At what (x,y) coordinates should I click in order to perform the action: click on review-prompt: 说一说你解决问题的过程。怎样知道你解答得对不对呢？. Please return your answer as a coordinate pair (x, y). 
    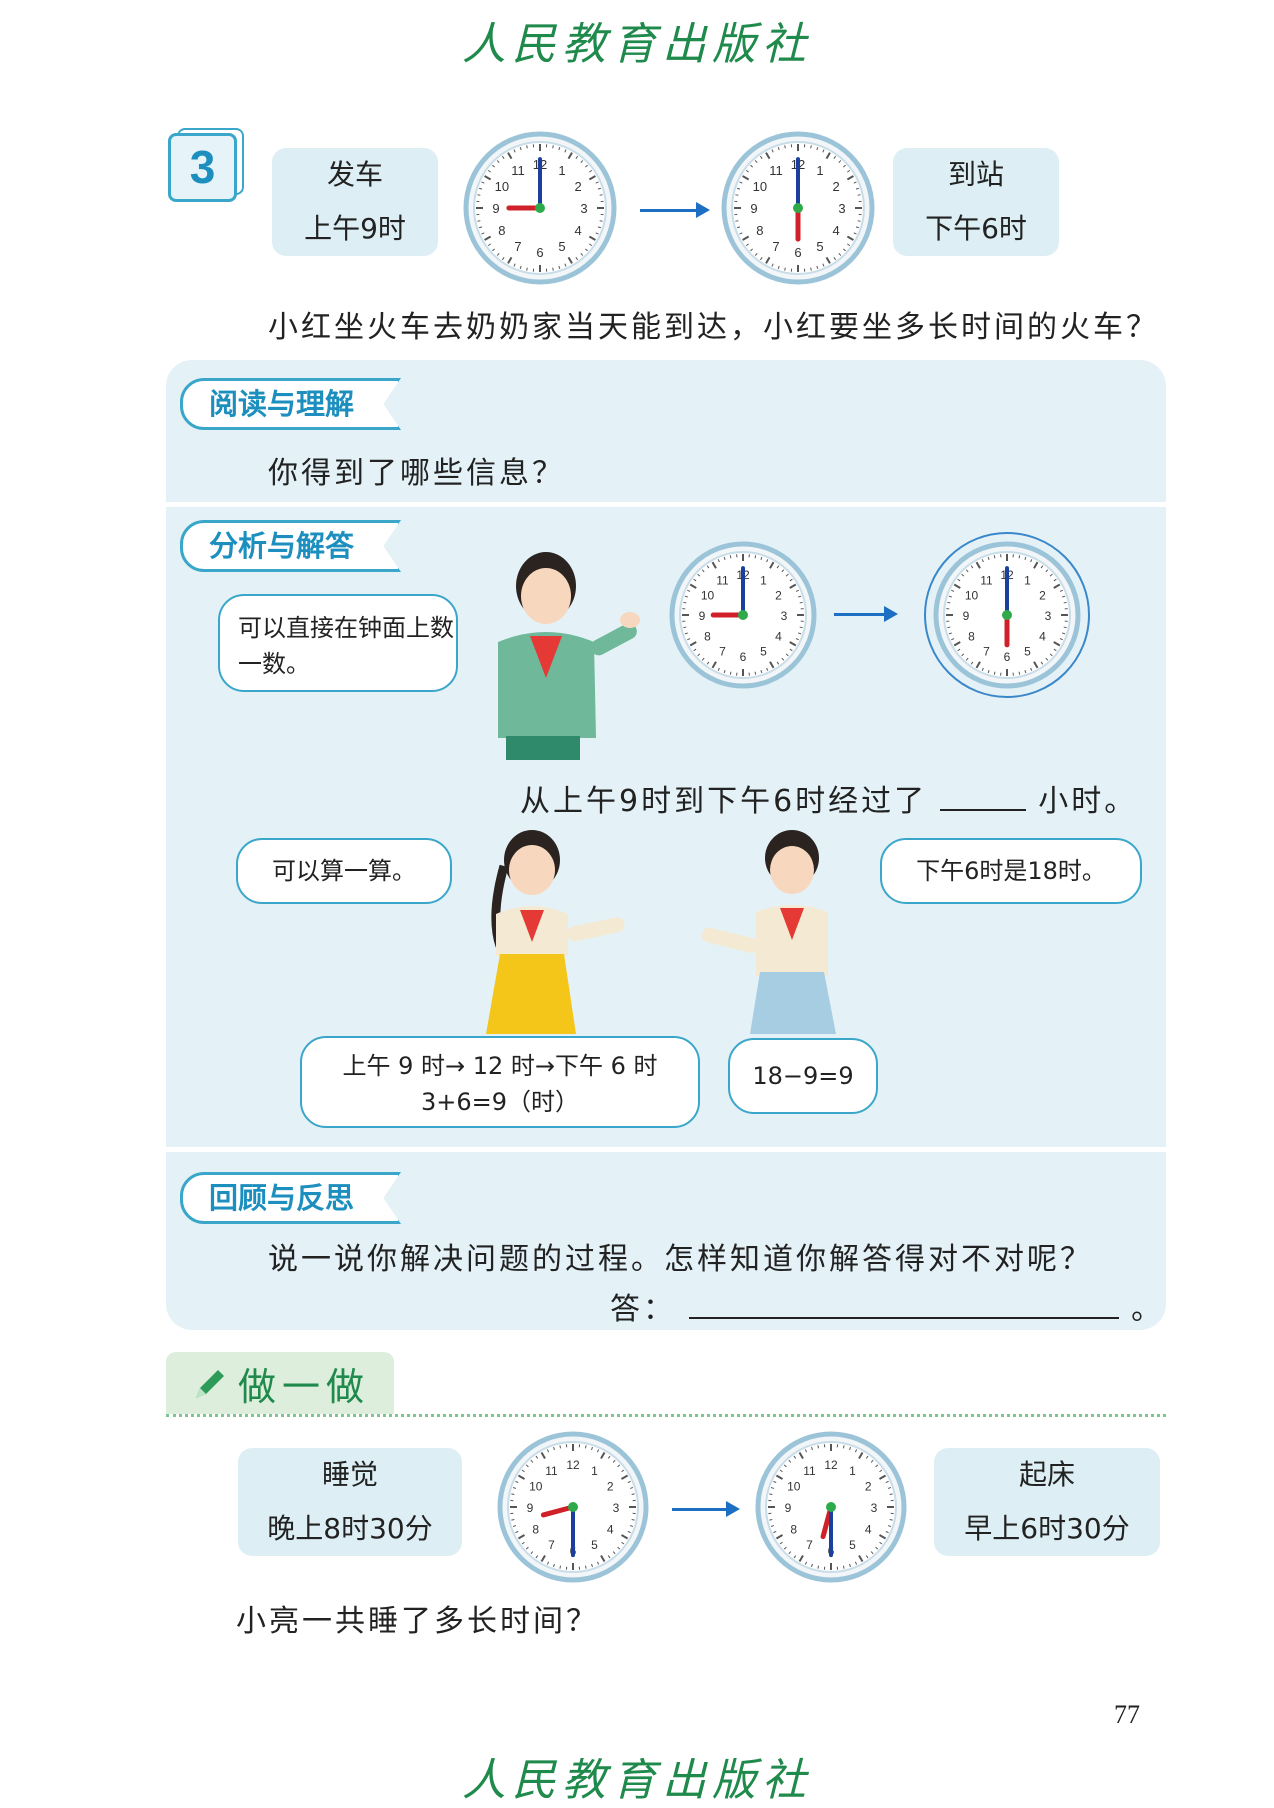
    Looking at the image, I should click on (680, 1256).